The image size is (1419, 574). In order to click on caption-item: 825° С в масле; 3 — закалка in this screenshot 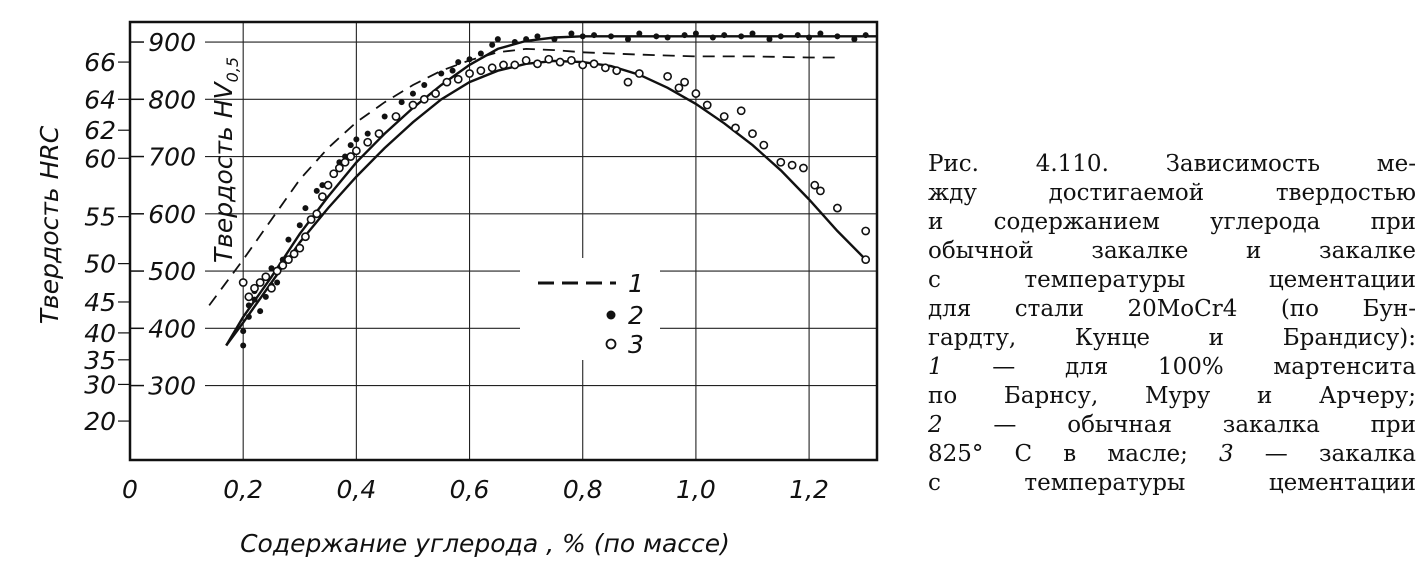, I will do `click(1172, 454)`.